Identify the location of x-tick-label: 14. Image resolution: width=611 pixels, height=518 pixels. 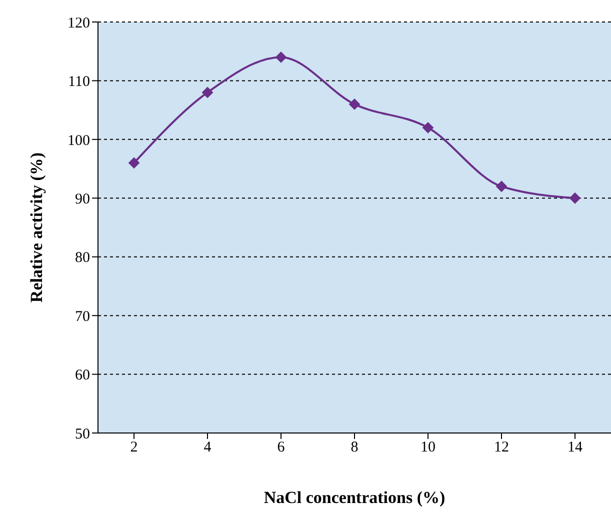
(575, 448).